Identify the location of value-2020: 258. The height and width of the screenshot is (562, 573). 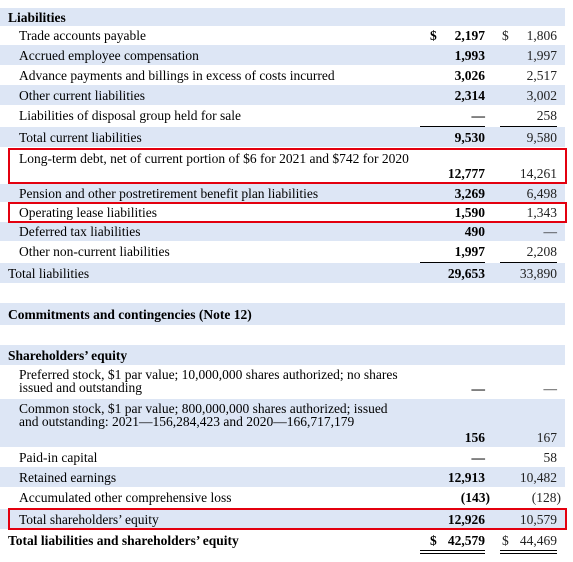
(546, 115).